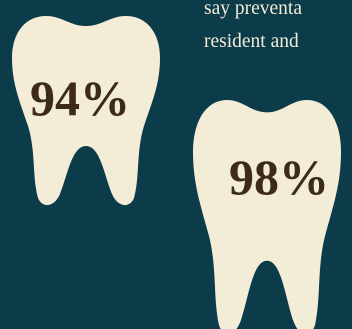 The width and height of the screenshot is (352, 329). What do you see at coordinates (279, 177) in the screenshot?
I see `stat-value: 98%` at bounding box center [279, 177].